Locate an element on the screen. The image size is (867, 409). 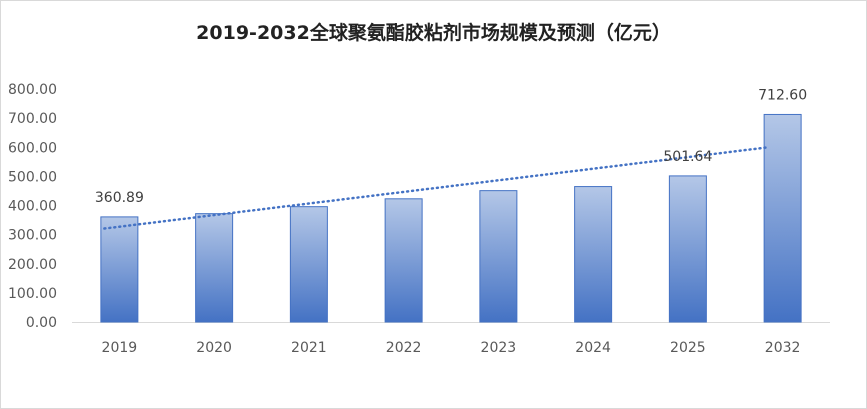
x-axis: 2019 2020 2021 2022 2023 2024 2025 2032 is located at coordinates (451, 348).